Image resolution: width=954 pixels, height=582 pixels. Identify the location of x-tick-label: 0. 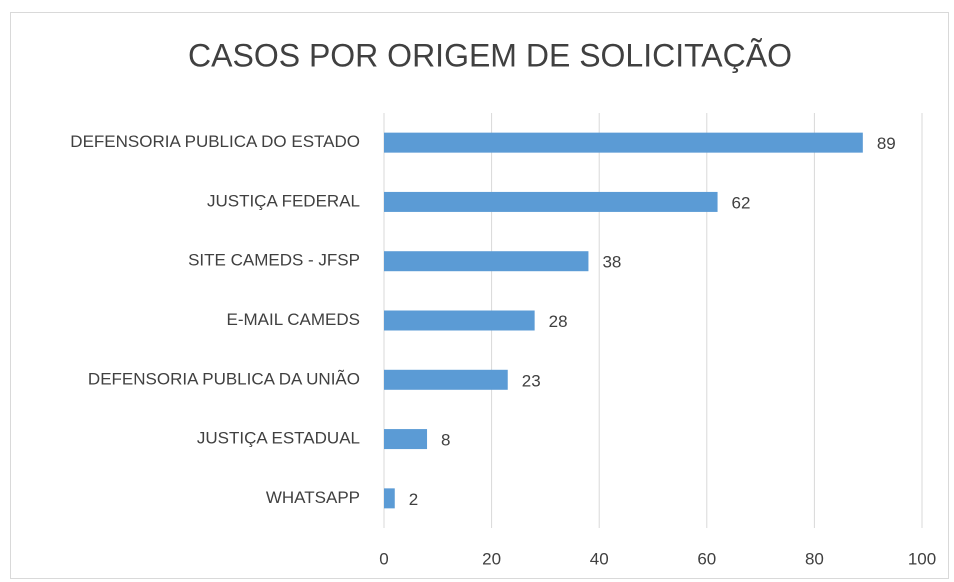
(383, 558).